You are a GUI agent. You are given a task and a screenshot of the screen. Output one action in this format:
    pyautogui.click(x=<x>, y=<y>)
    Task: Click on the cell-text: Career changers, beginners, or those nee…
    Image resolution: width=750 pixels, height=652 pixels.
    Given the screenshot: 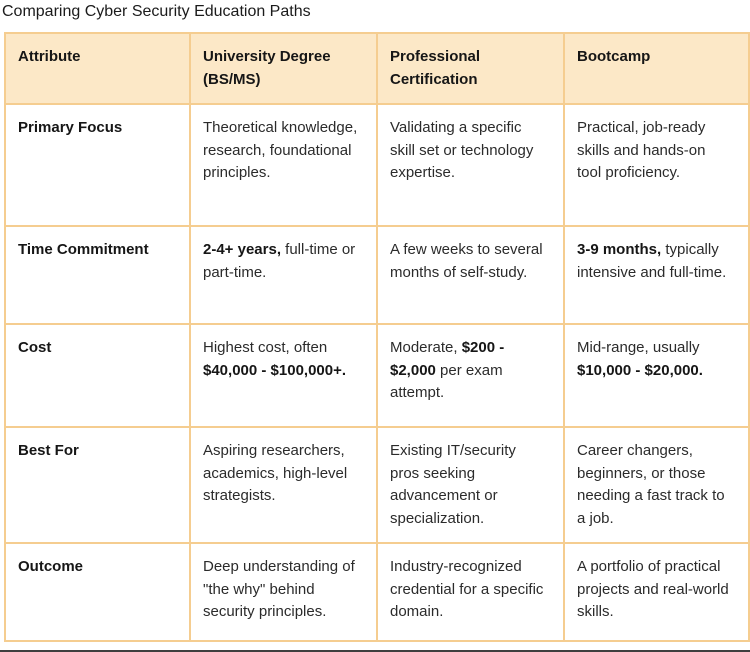 What is the action you would take?
    pyautogui.click(x=651, y=484)
    